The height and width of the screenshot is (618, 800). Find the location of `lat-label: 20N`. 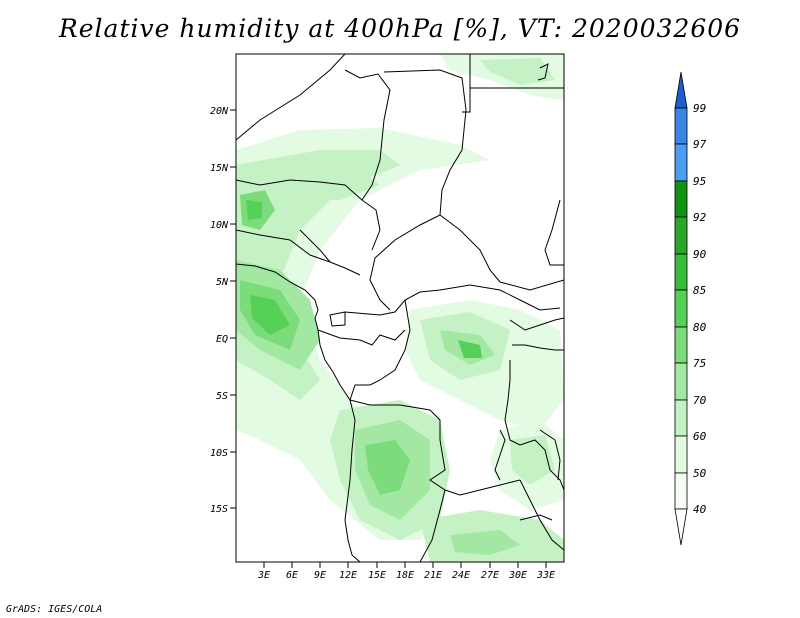

lat-label: 20N is located at coordinates (219, 111).